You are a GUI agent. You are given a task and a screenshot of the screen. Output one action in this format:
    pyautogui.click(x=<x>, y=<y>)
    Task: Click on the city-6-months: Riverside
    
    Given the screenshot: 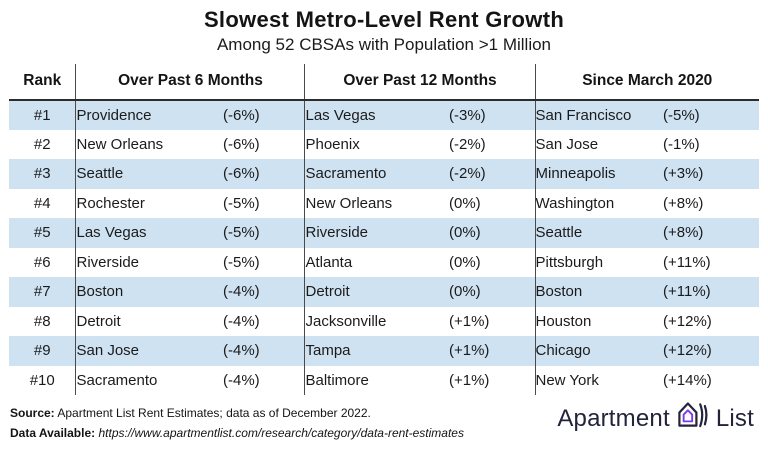 What is the action you would take?
    pyautogui.click(x=149, y=262)
    